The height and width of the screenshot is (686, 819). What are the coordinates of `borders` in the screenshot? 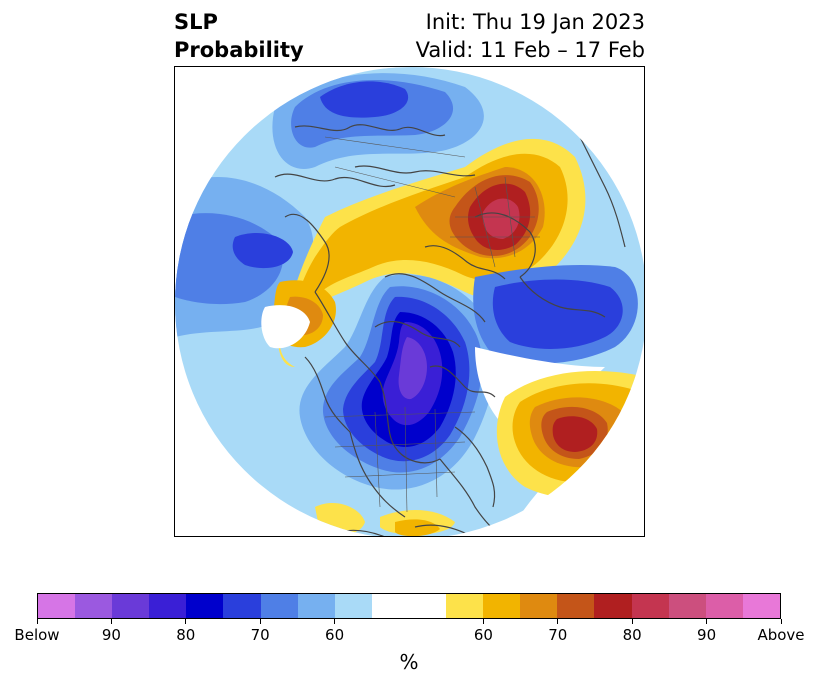 It's located at (432, 324).